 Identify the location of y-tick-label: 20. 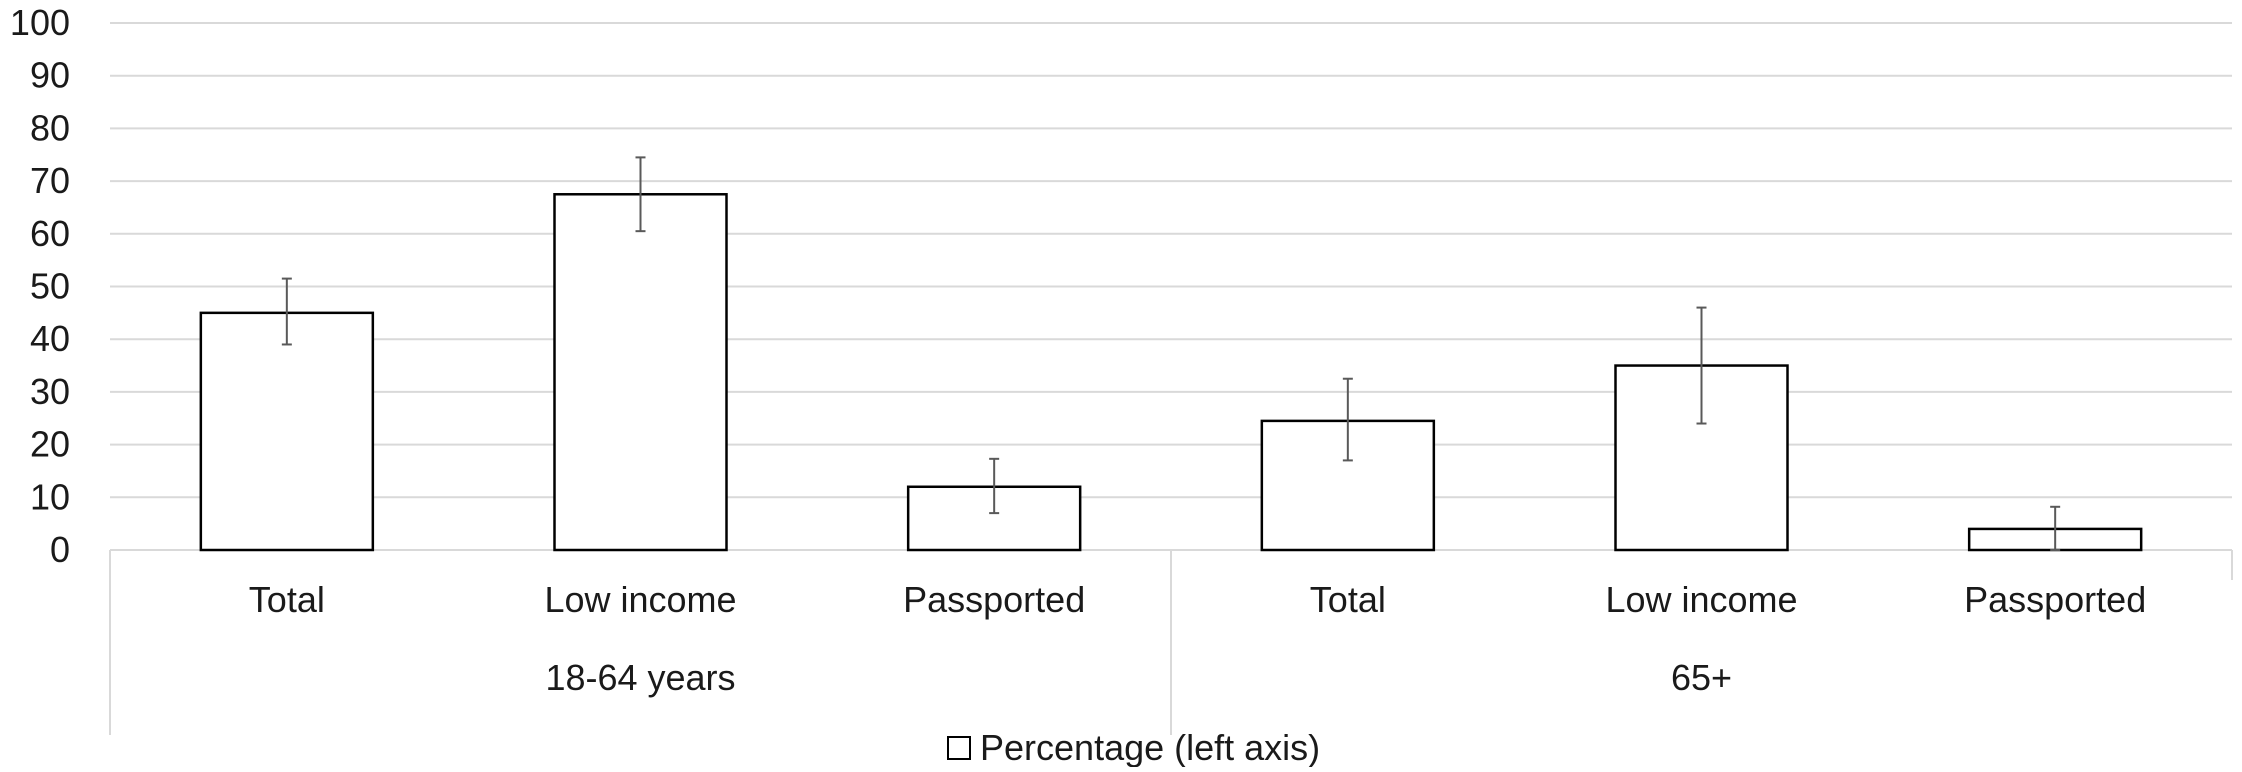
(50, 444).